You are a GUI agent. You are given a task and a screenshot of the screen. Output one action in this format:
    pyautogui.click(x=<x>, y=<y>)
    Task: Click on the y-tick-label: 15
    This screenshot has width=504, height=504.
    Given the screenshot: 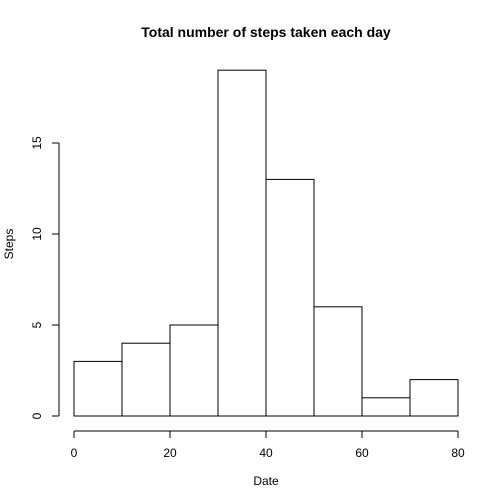 What is the action you would take?
    pyautogui.click(x=37, y=143)
    